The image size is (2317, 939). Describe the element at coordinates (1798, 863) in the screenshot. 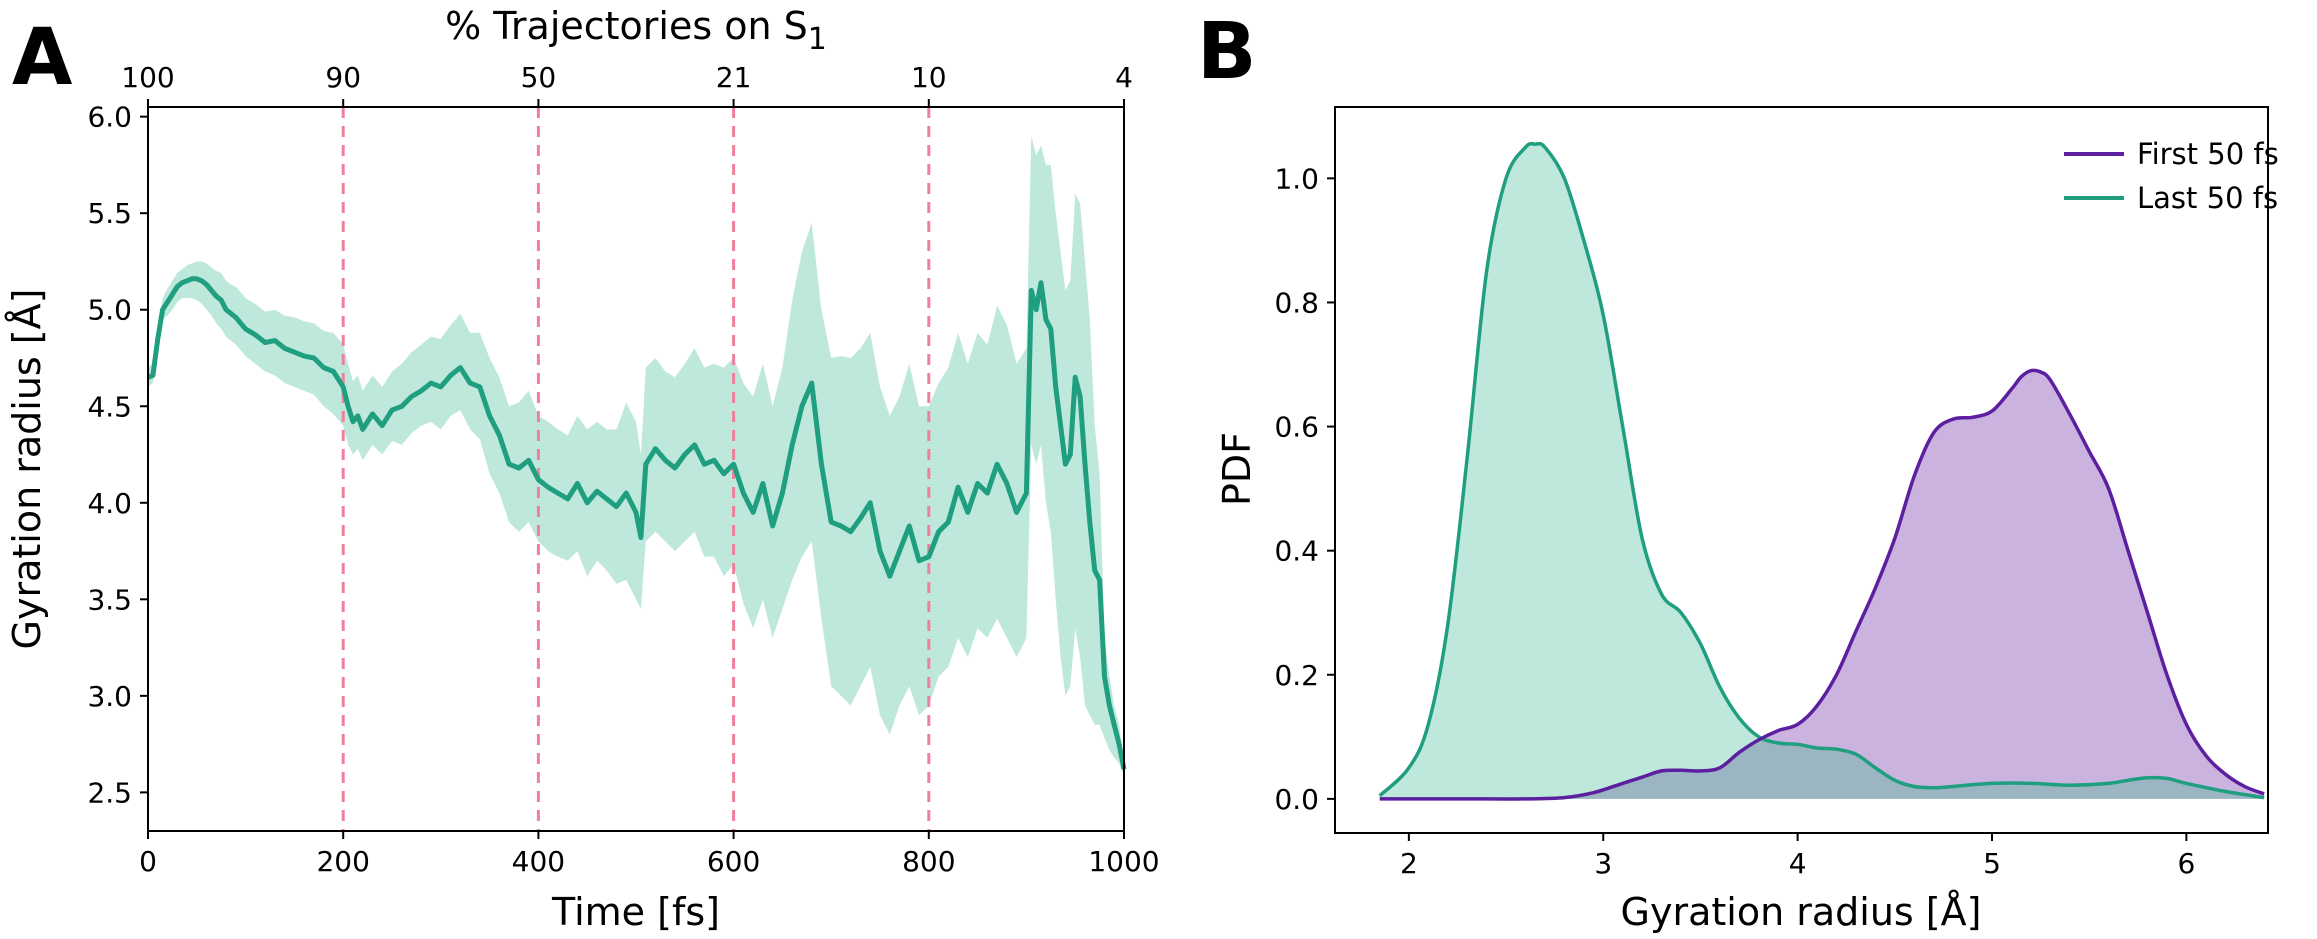

I see `panel-b-x-tick-label-4: 4` at that location.